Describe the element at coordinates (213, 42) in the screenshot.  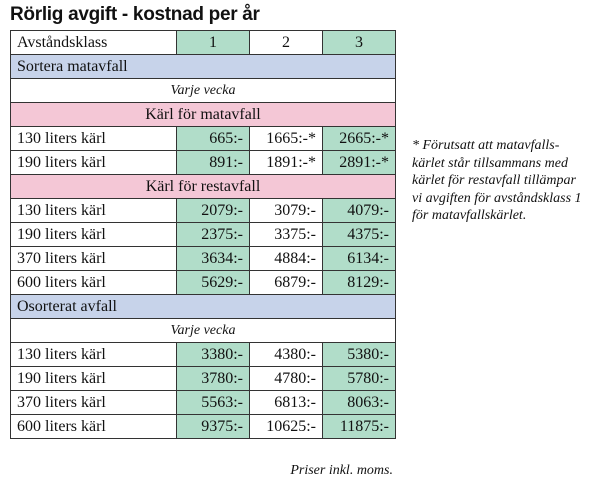
I see `header-class-1: 1` at that location.